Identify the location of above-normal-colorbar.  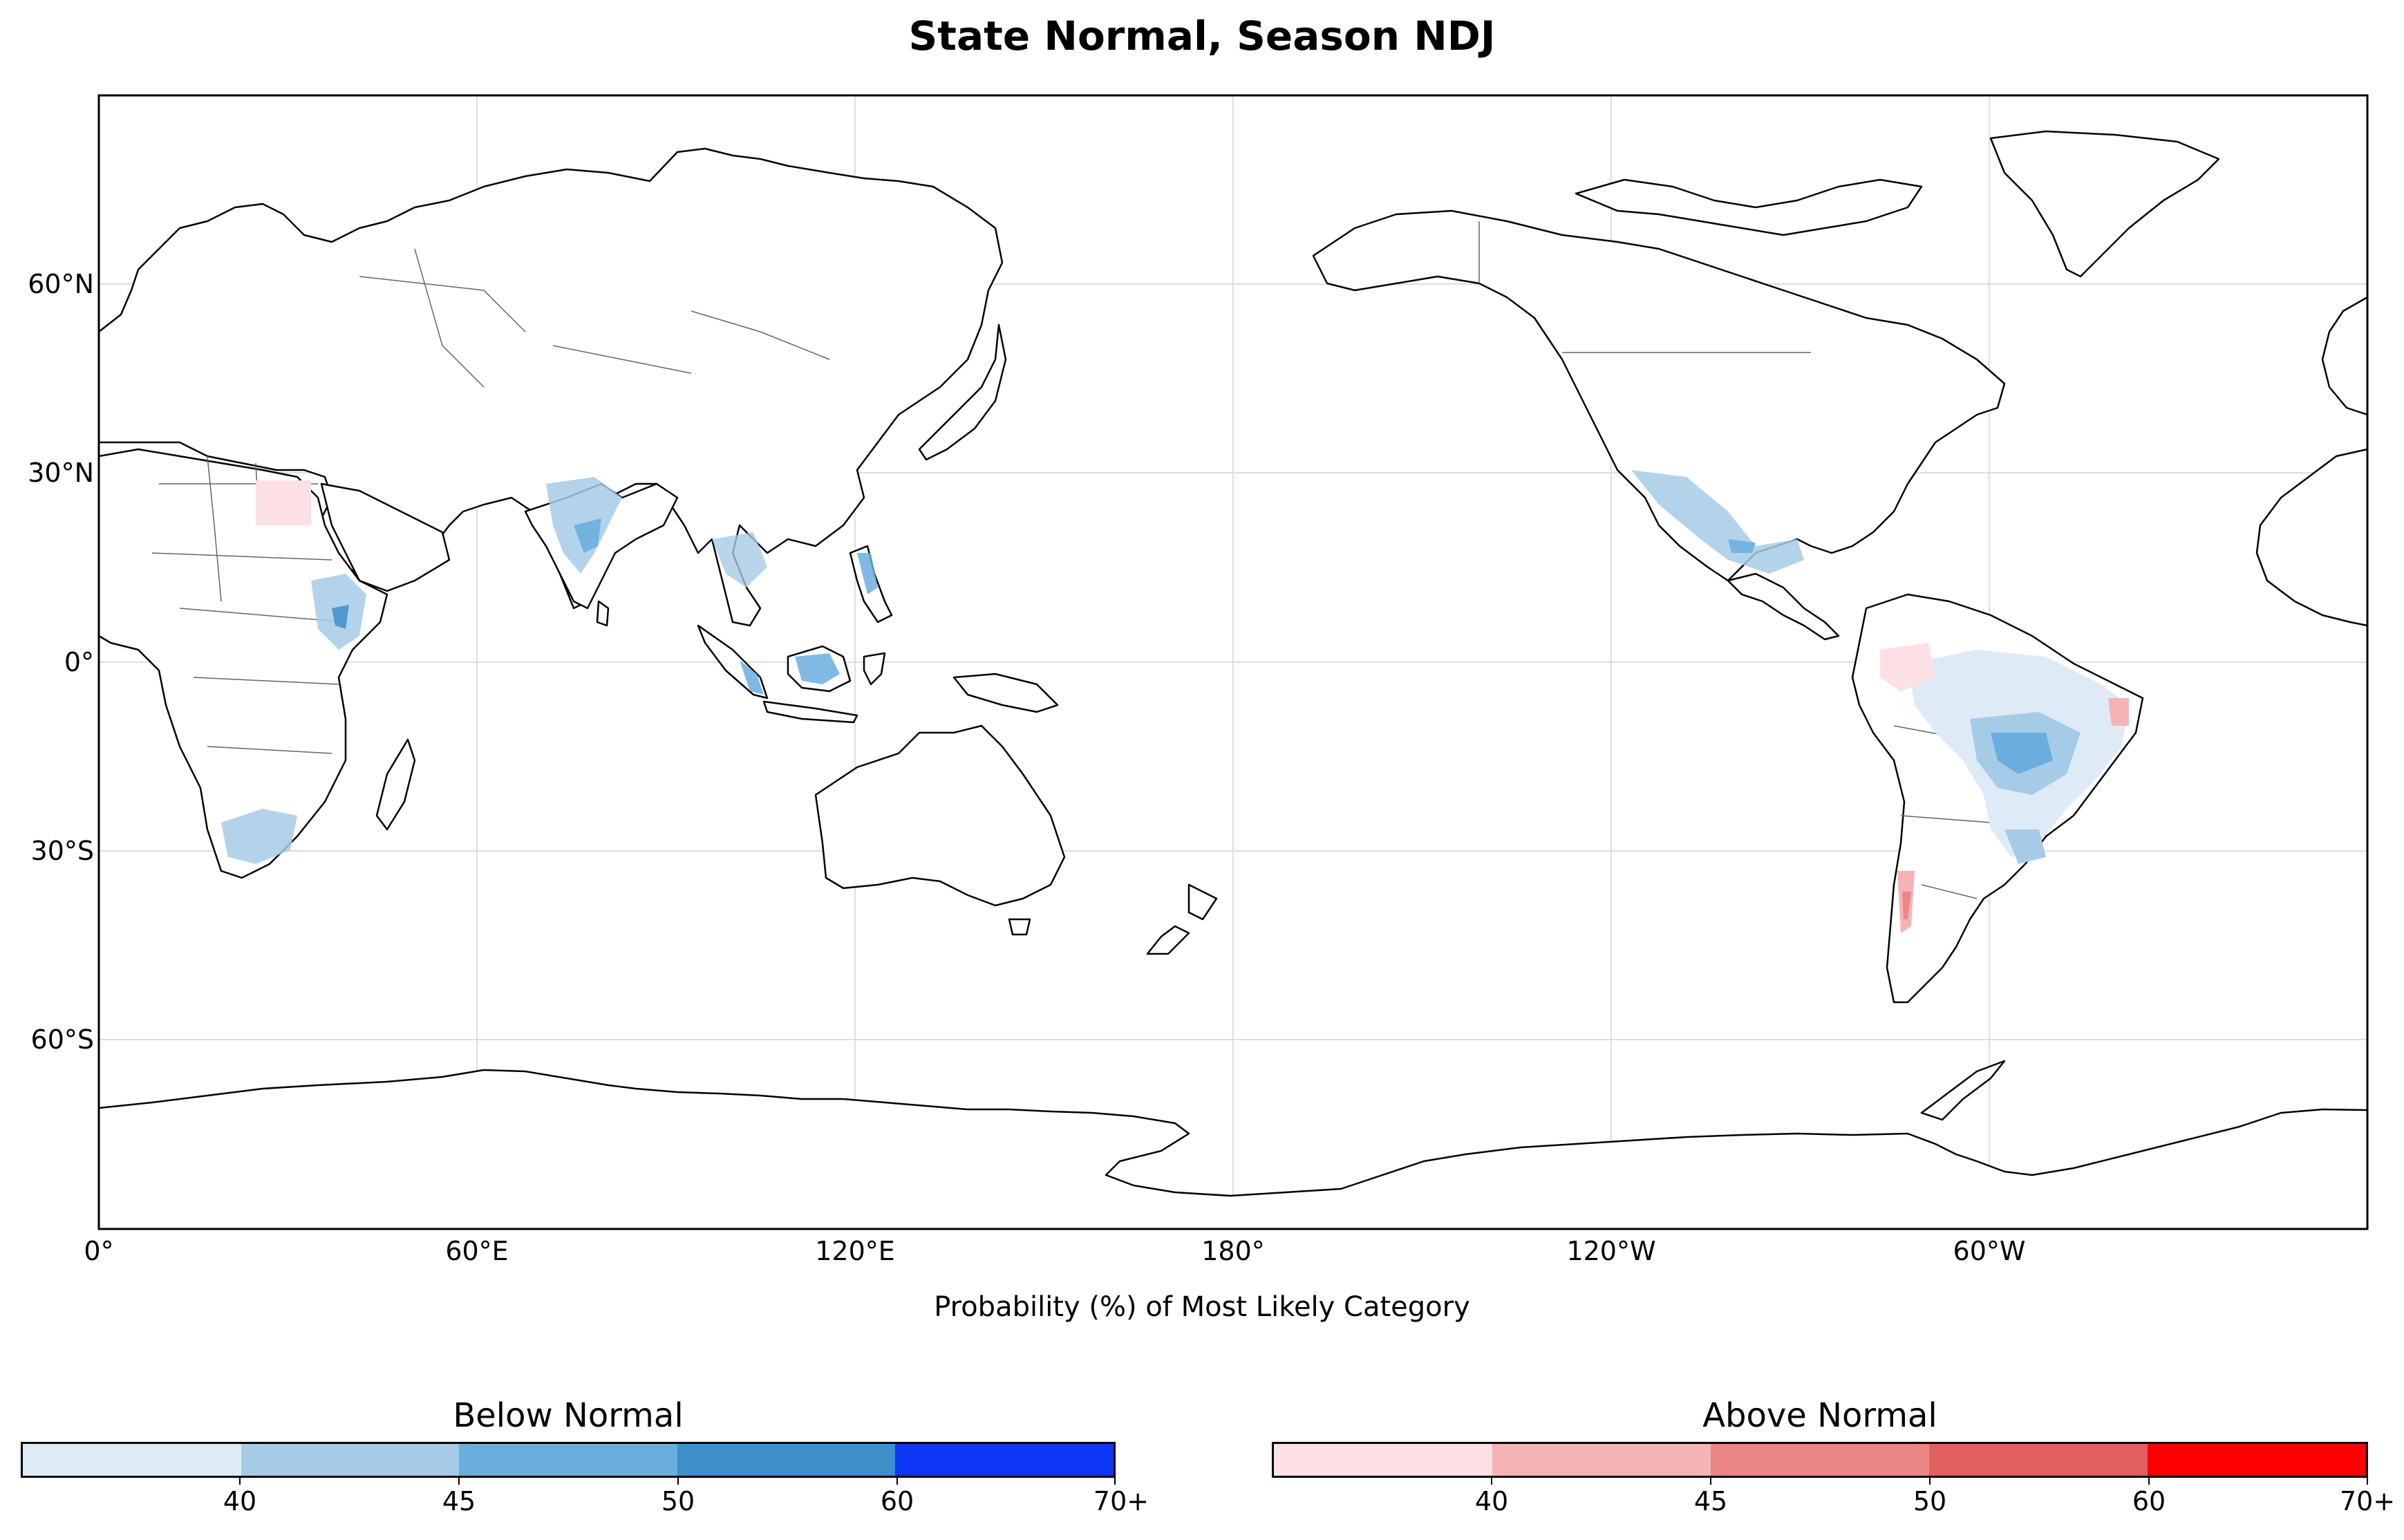
(1820, 1460).